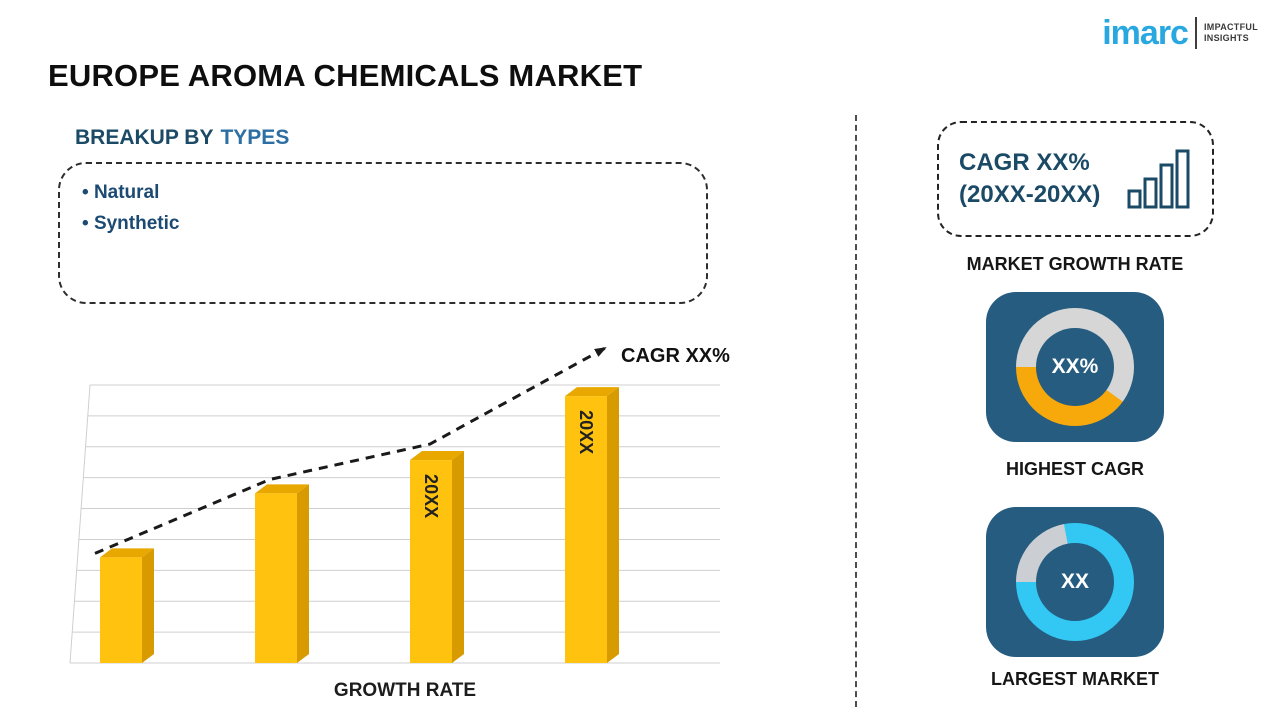 The image size is (1280, 720). Describe the element at coordinates (1075, 264) in the screenshot. I see `market-growth-rate-label: MARKET GROWTH RATE` at that location.